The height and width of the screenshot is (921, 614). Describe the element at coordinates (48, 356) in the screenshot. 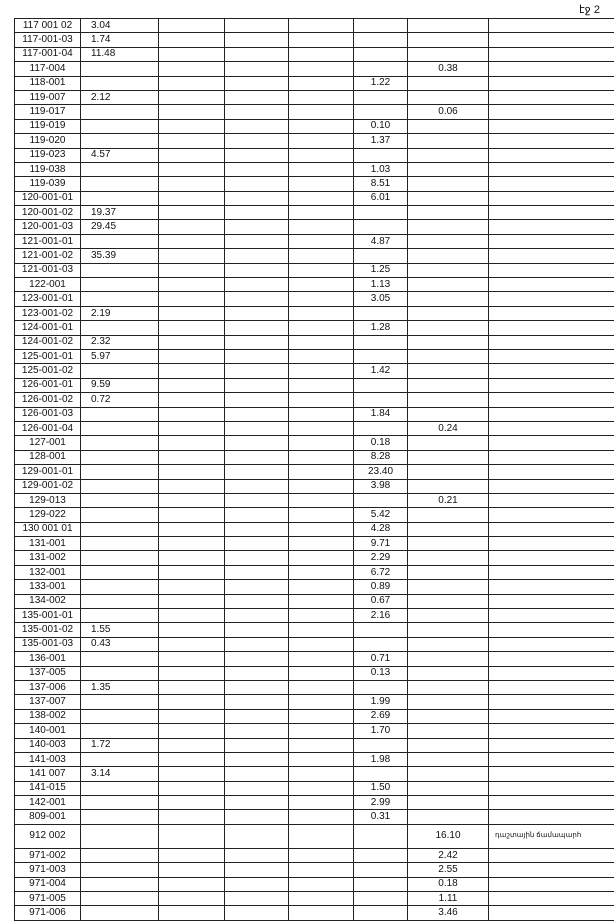

I see `code-cell: 125-001-01` at that location.